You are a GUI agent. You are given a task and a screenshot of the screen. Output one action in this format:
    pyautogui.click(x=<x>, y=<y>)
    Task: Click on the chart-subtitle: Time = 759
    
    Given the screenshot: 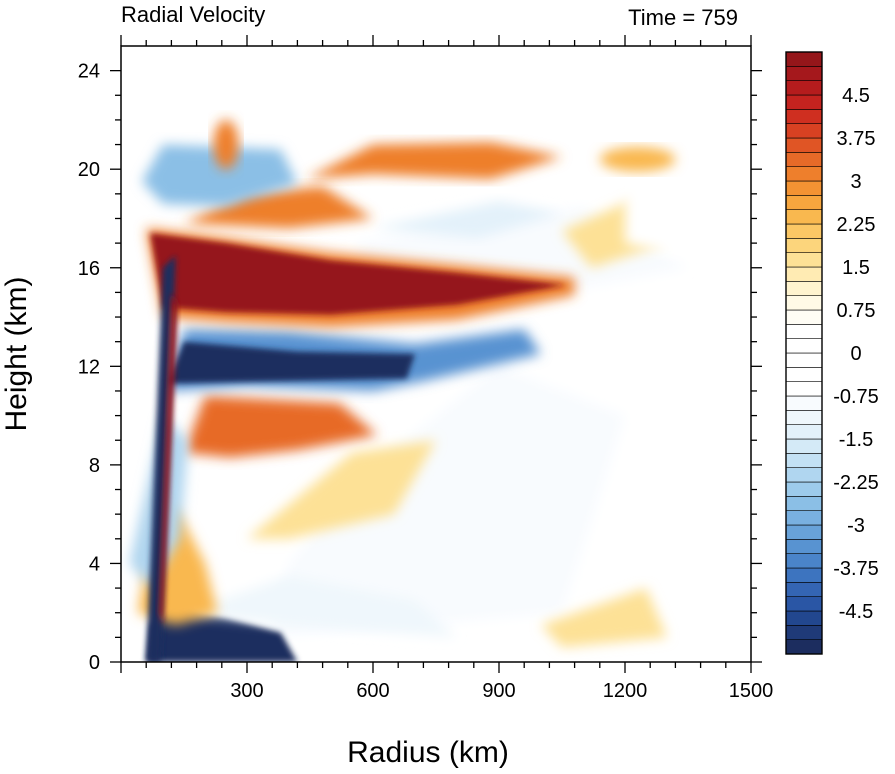 What is the action you would take?
    pyautogui.click(x=683, y=17)
    